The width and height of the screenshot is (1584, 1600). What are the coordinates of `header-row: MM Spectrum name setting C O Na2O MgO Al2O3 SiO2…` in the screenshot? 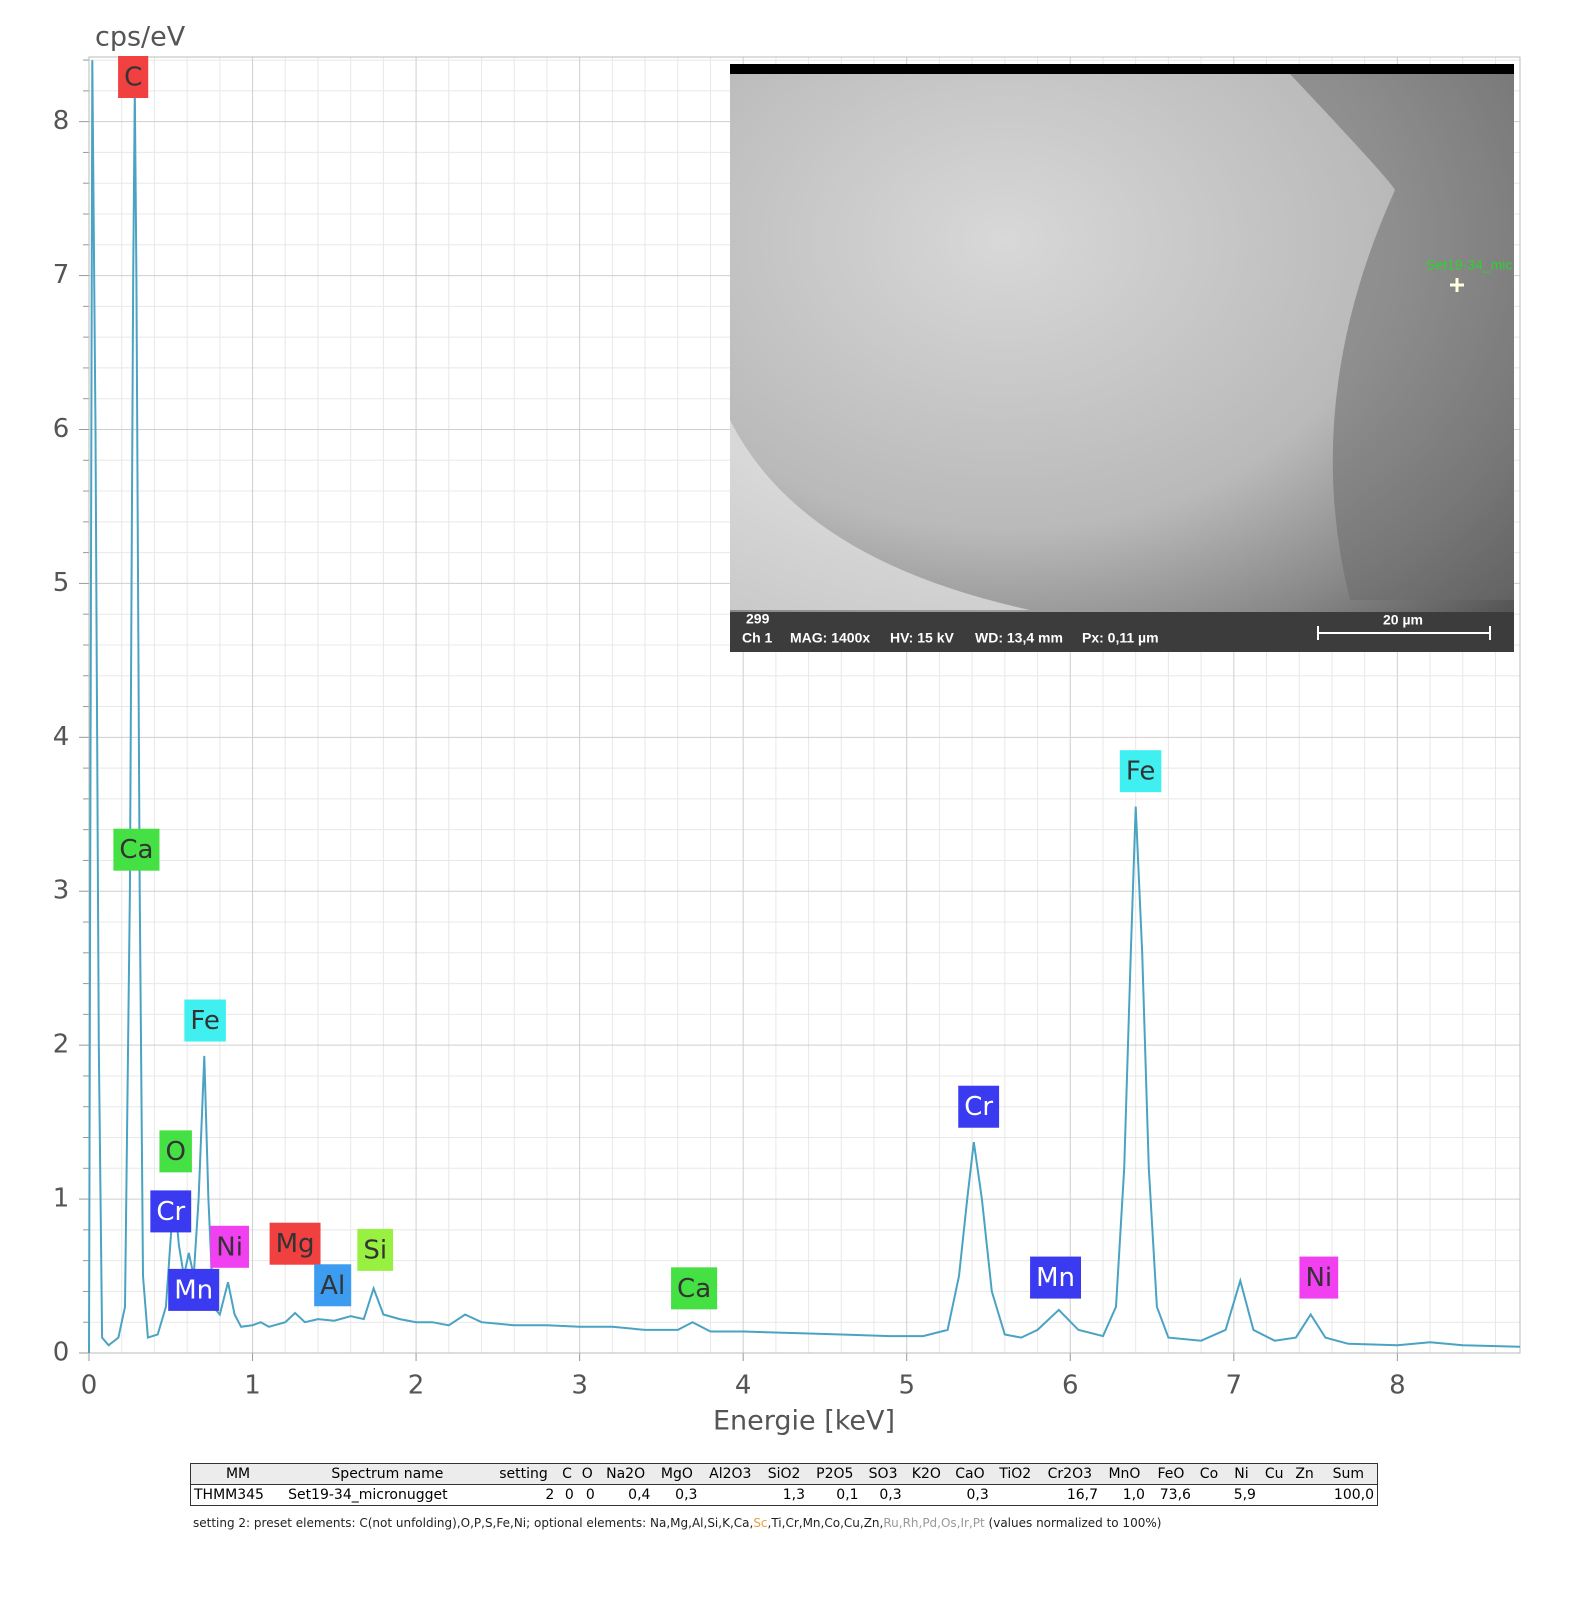 It's located at (784, 1474).